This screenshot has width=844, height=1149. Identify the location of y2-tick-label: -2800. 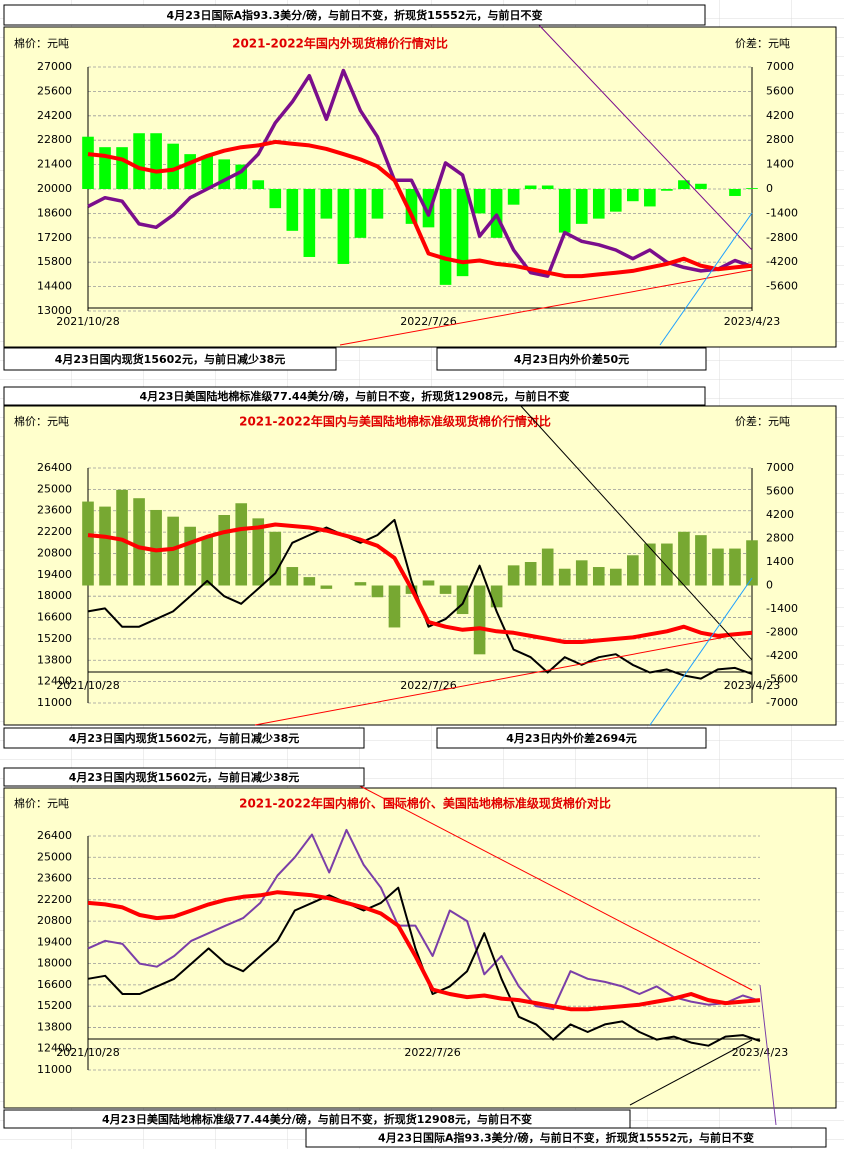
(782, 237).